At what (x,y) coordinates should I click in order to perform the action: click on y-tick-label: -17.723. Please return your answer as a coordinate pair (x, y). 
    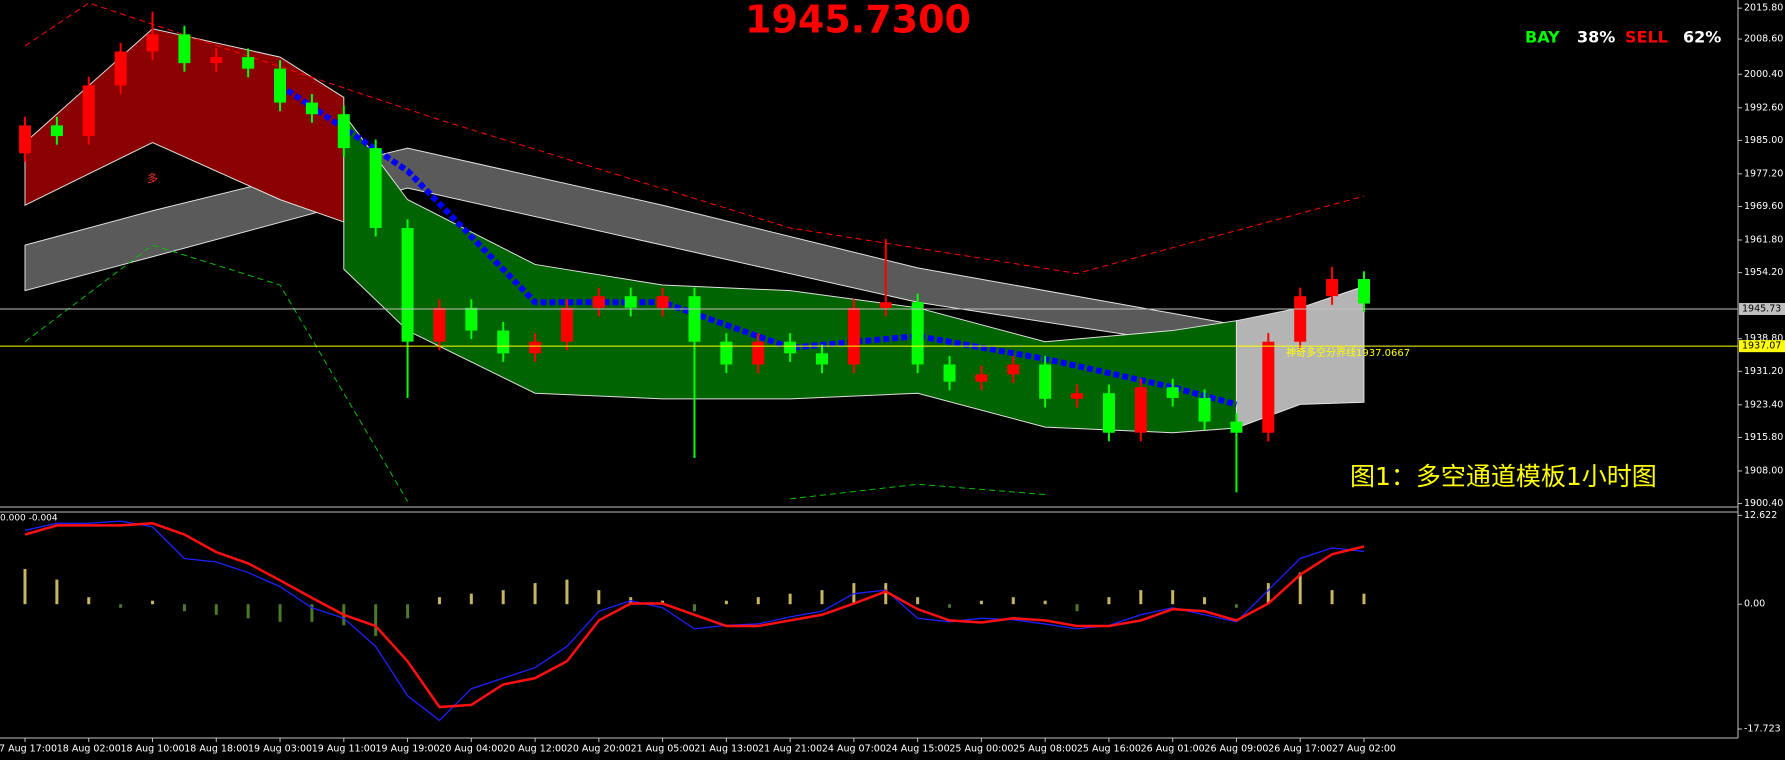
    Looking at the image, I should click on (1762, 729).